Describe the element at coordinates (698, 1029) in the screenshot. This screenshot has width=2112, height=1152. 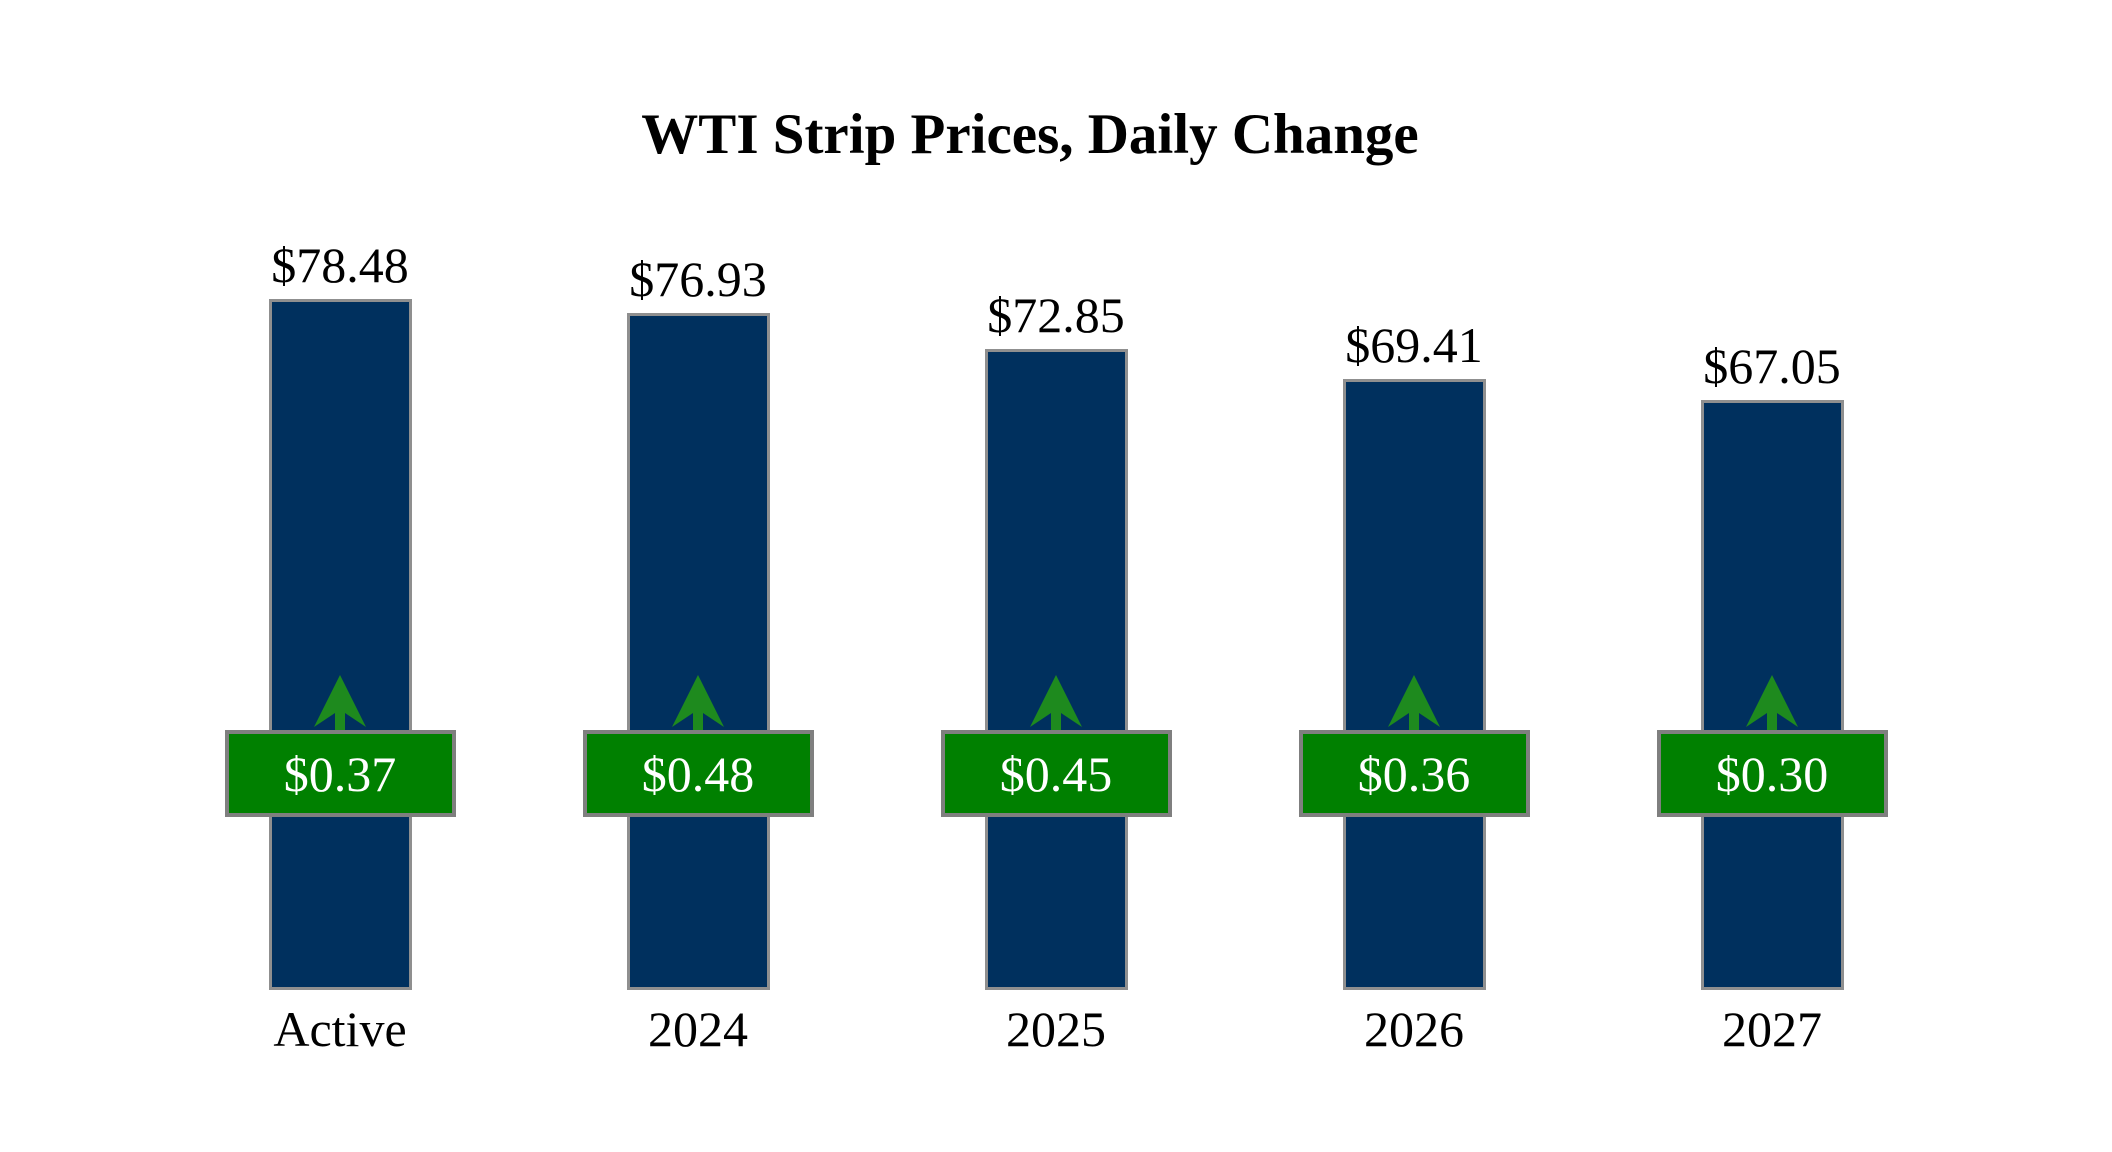
I see `category-label: 2024` at that location.